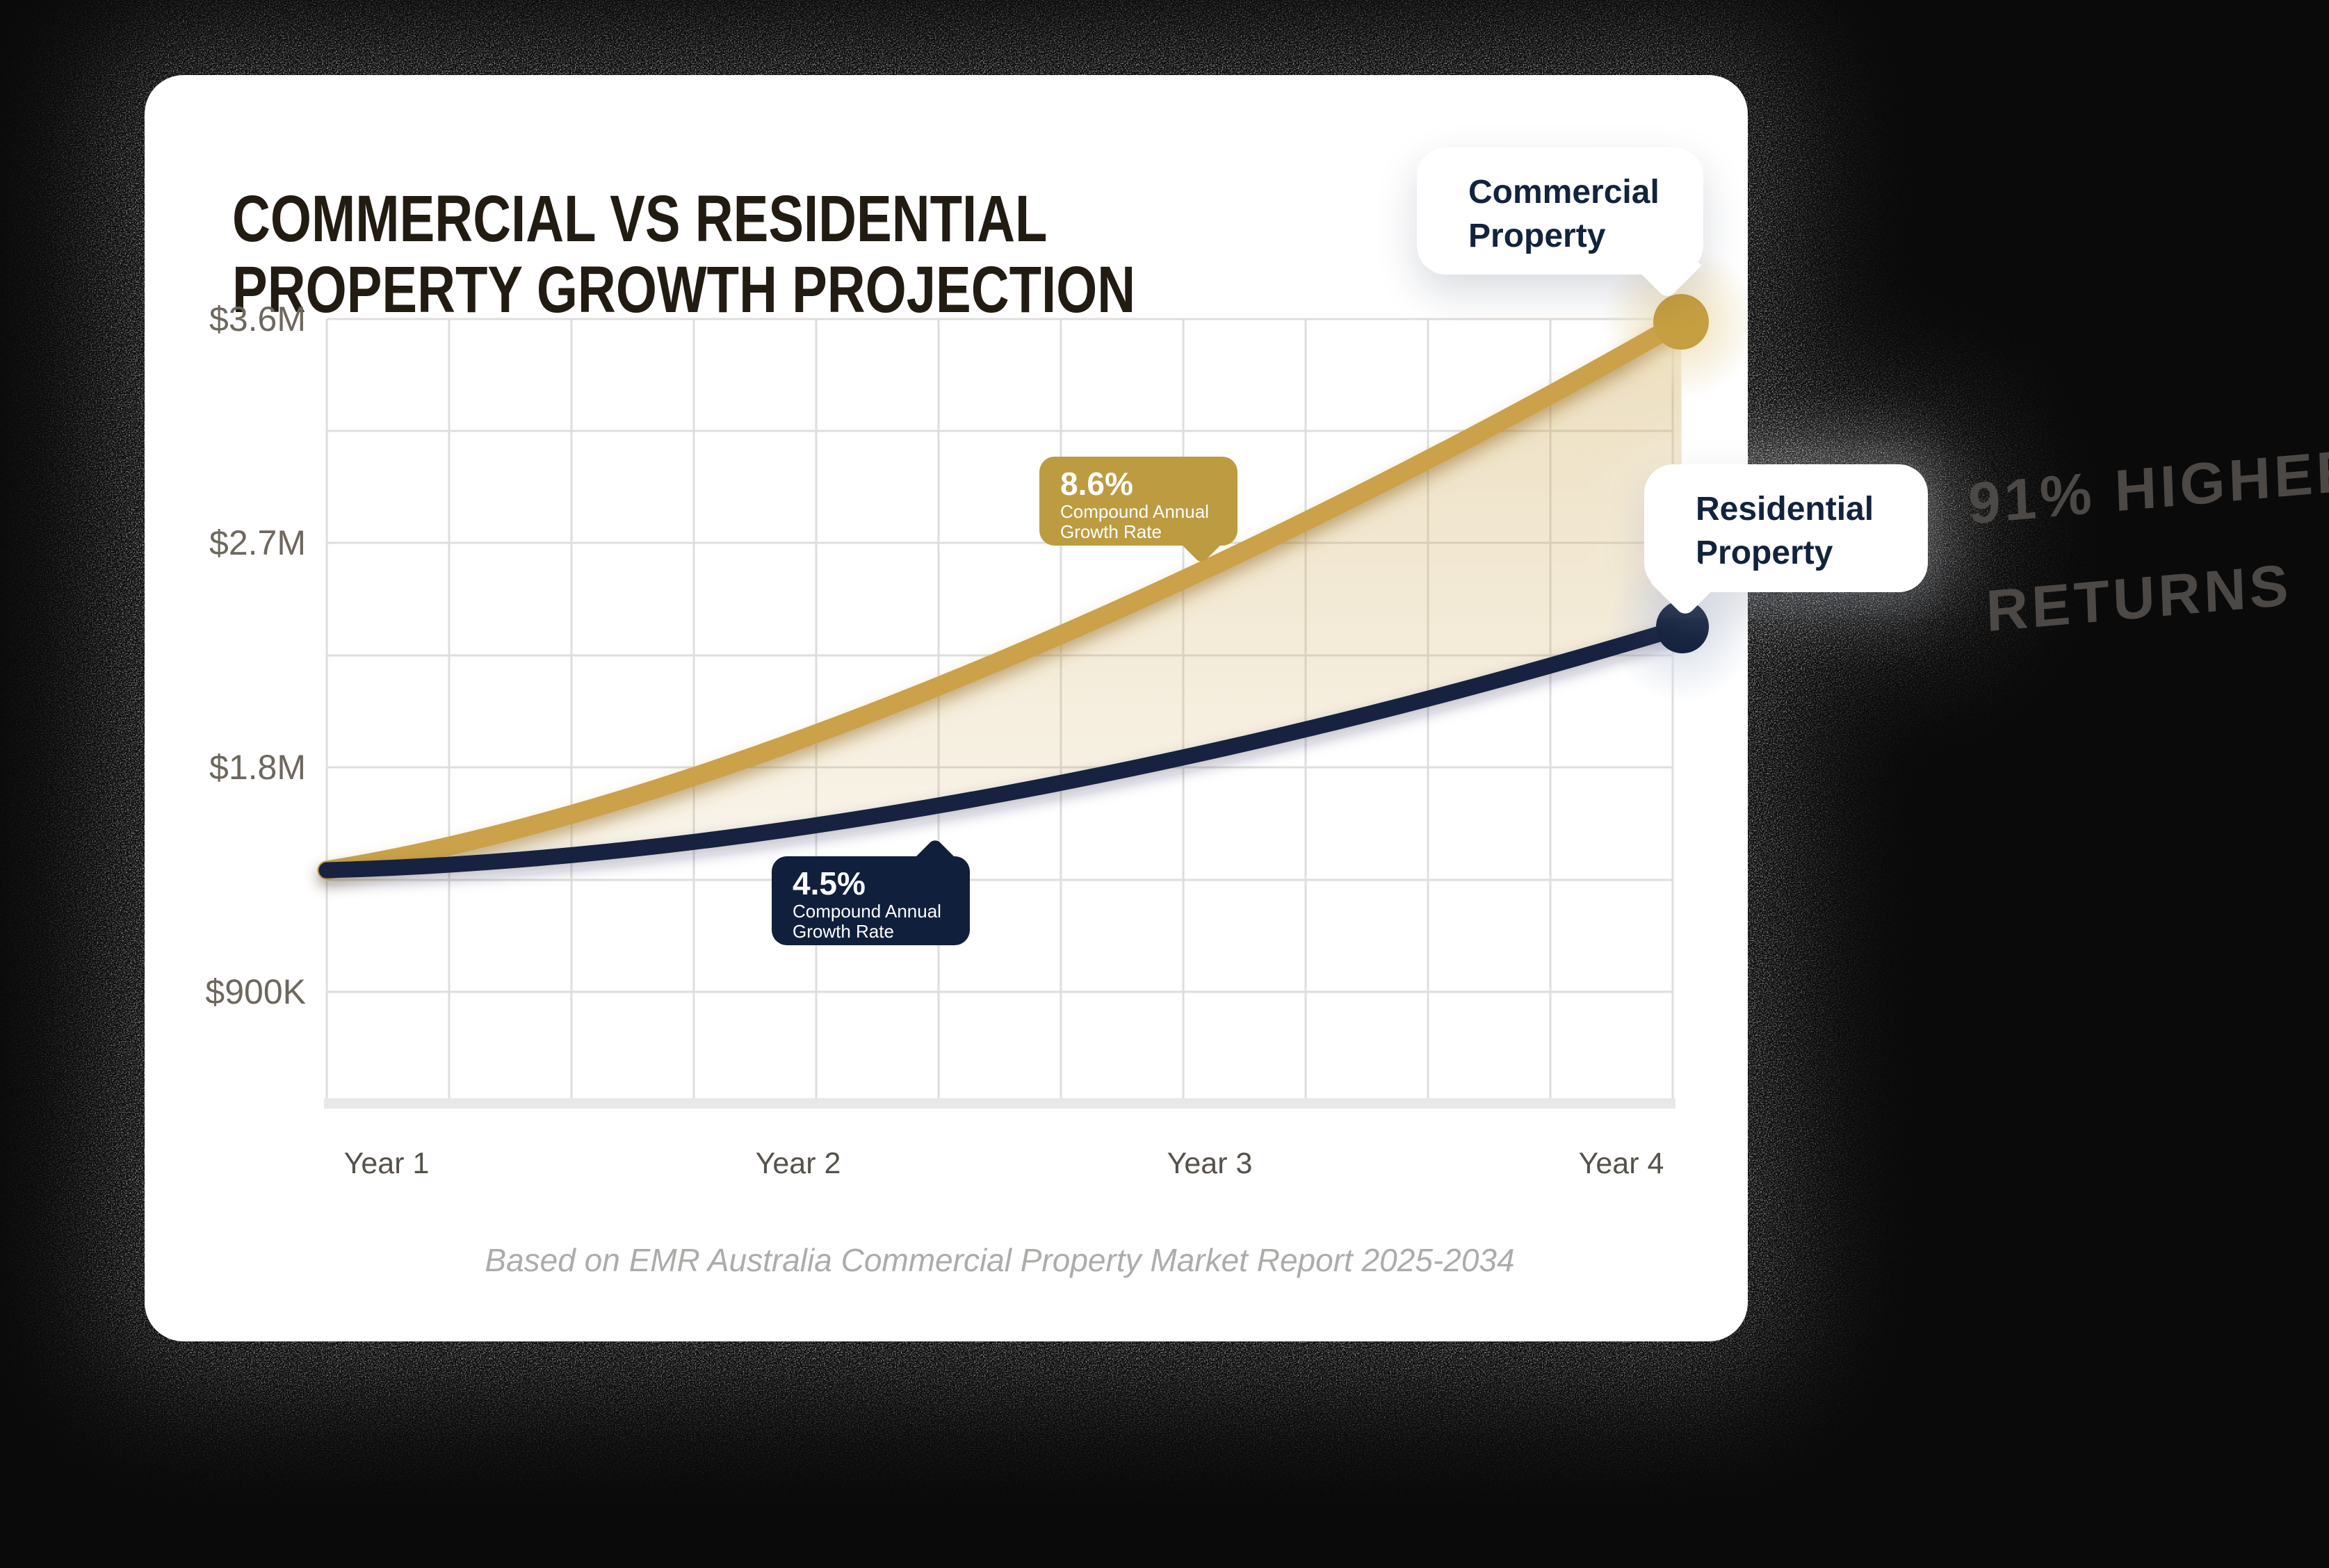 This screenshot has height=1568, width=2329. I want to click on y-tick-2-7m: $2.7M, so click(257, 542).